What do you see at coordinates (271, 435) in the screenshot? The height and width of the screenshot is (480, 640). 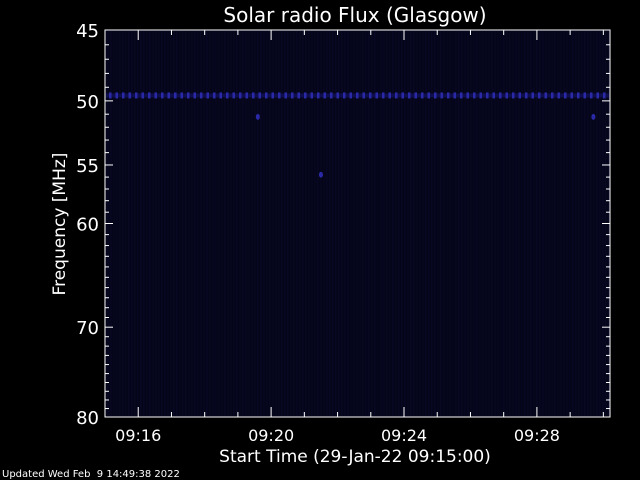 I see `x-tick-label: 09:20` at bounding box center [271, 435].